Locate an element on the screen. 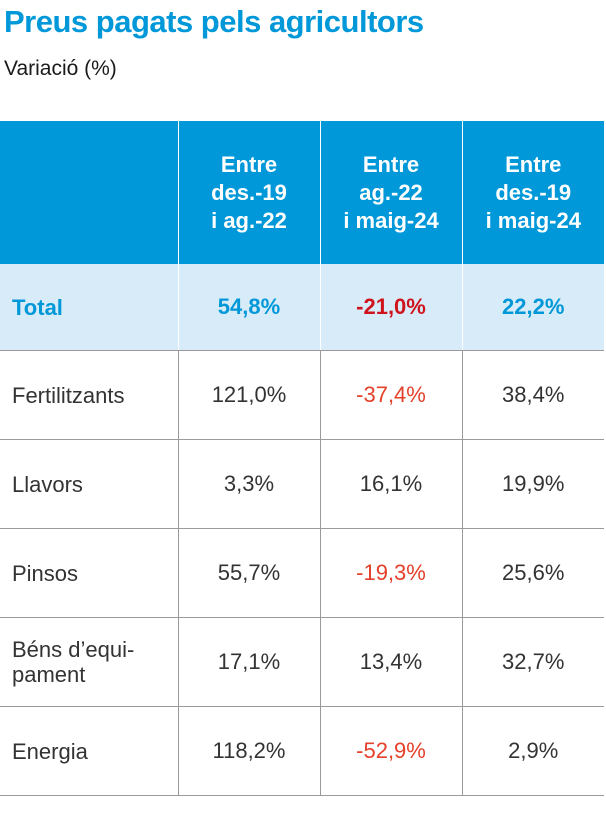 The width and height of the screenshot is (606, 818). value-cell: 22,2% is located at coordinates (532, 307).